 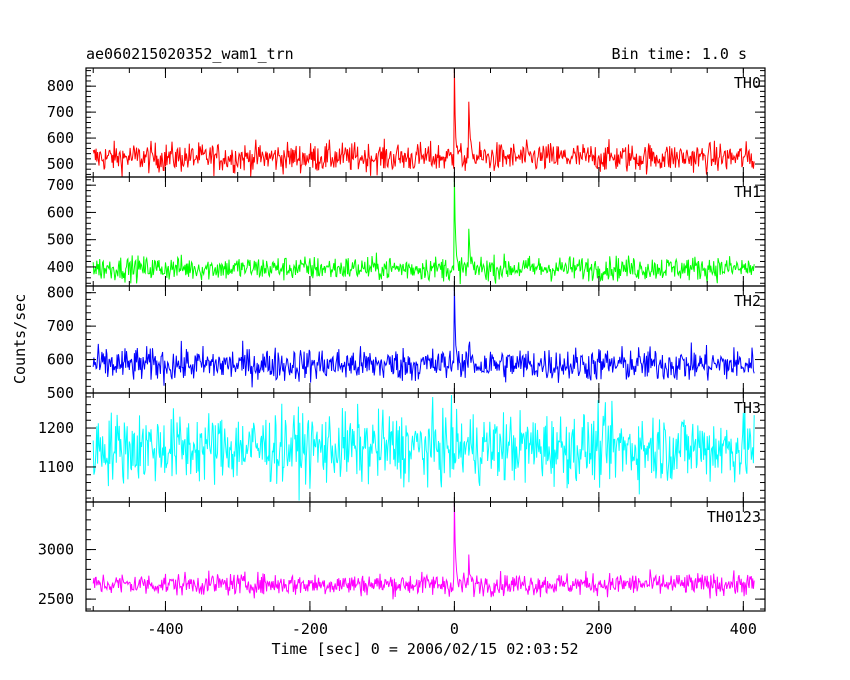 I want to click on panel-label-th1: TH1, so click(x=747, y=192).